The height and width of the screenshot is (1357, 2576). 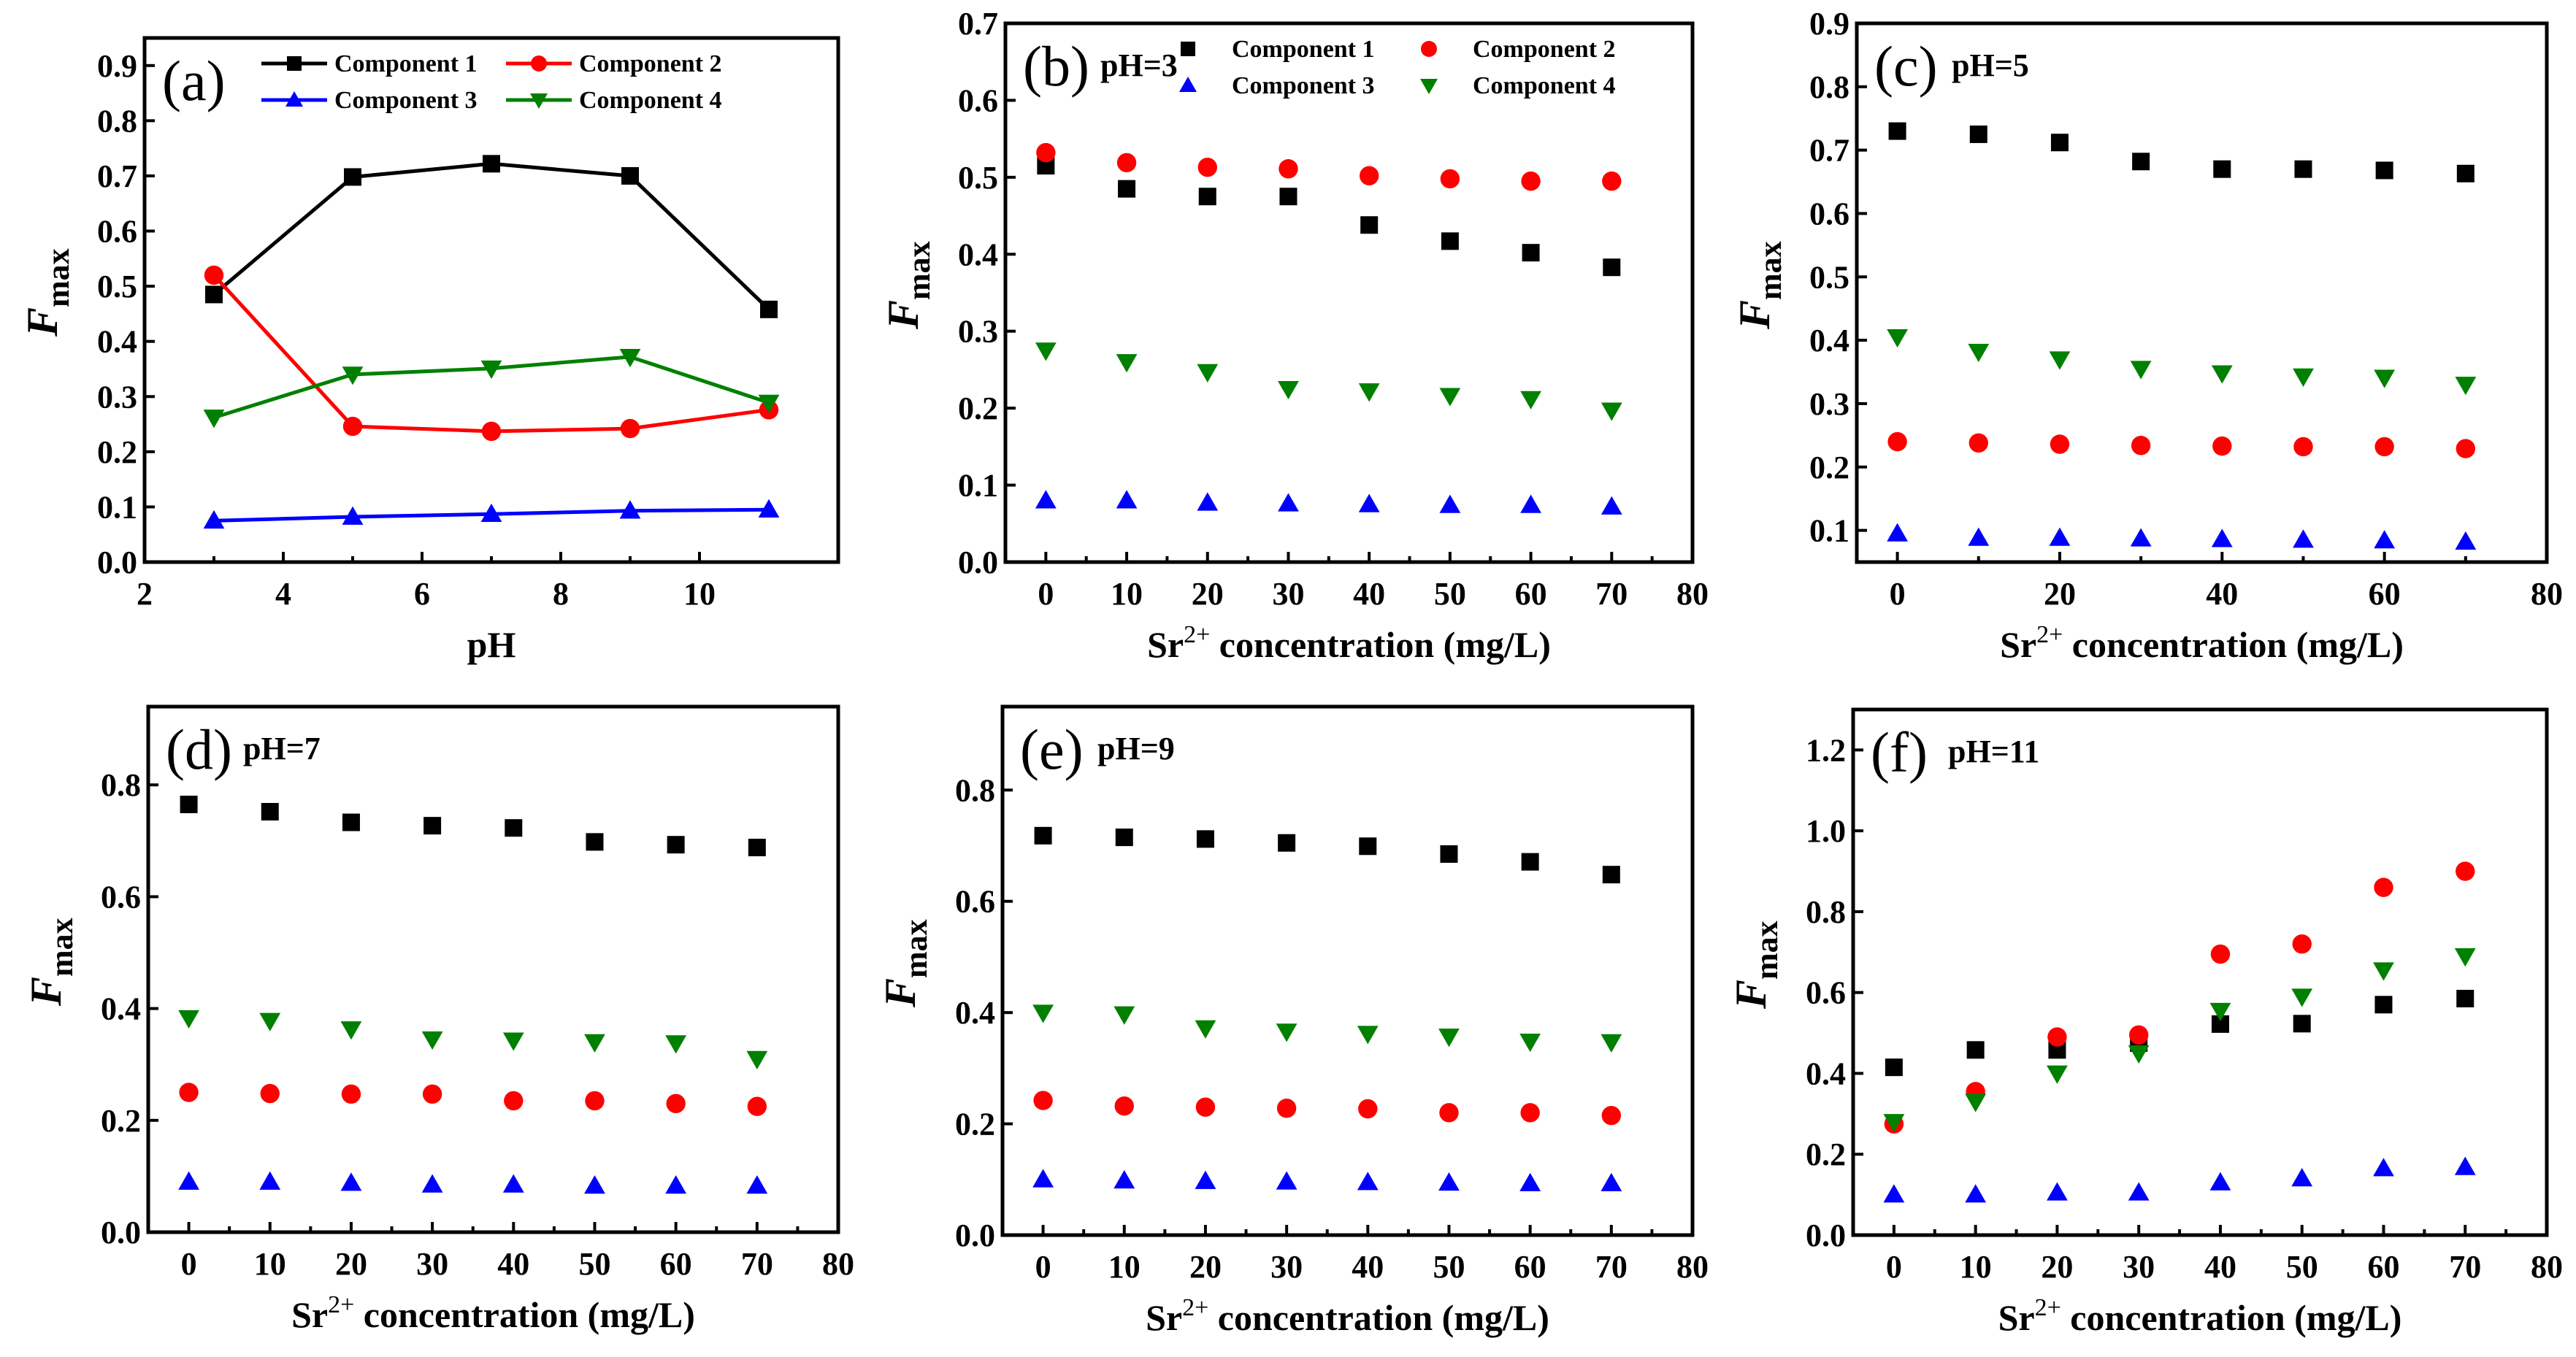 I want to click on panel-subtitle: pH=11, so click(x=1993, y=751).